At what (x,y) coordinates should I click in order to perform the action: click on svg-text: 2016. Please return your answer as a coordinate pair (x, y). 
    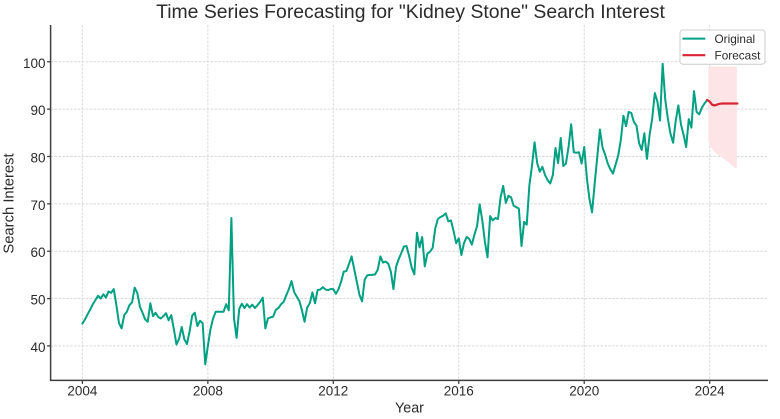
    Looking at the image, I should click on (459, 391).